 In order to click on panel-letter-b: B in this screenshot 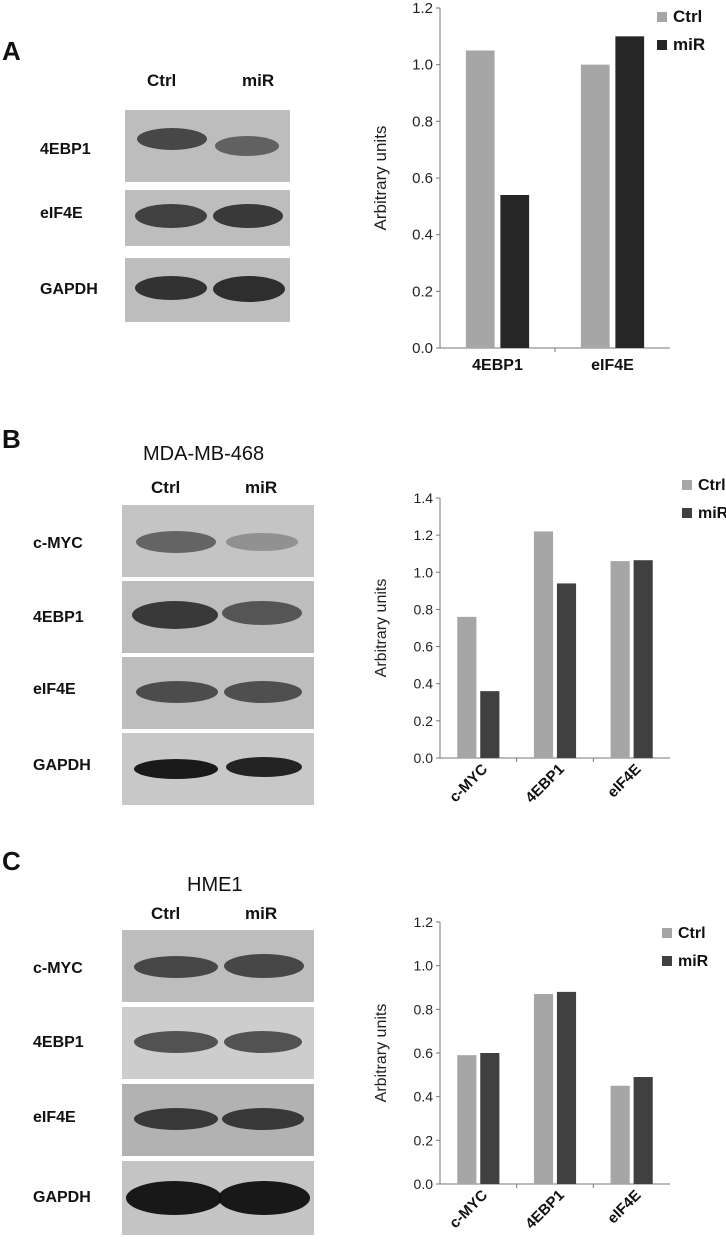, I will do `click(11, 439)`.